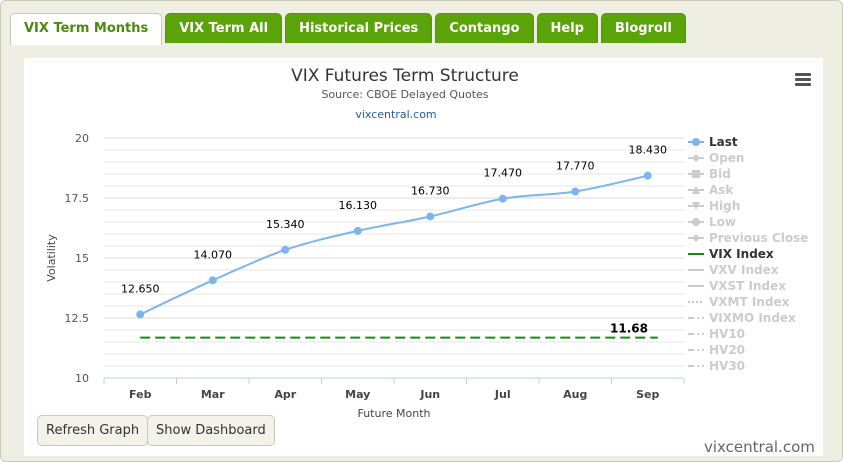 This screenshot has width=843, height=462. Describe the element at coordinates (82, 378) in the screenshot. I see `y-tick-label: 10` at that location.